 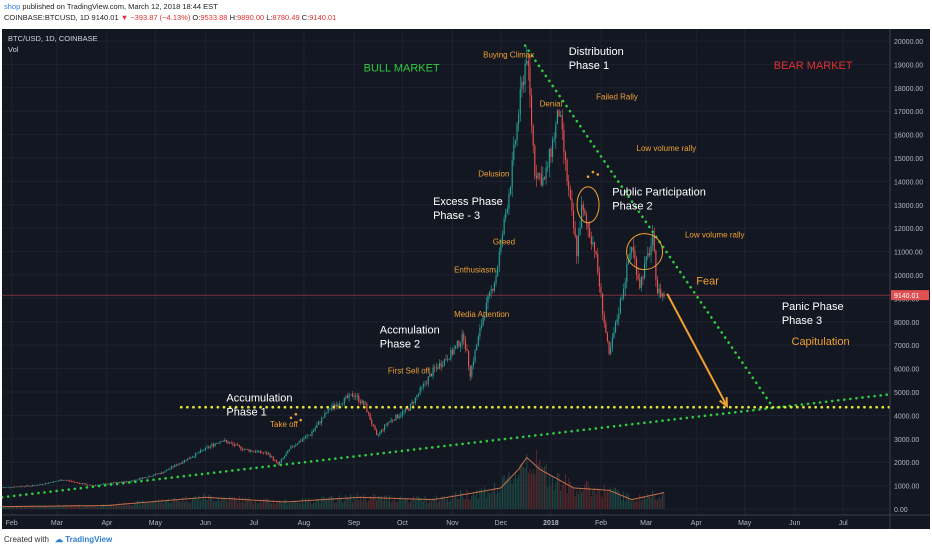 What do you see at coordinates (908, 182) in the screenshot?
I see `y-tick-label: 14000.00` at bounding box center [908, 182].